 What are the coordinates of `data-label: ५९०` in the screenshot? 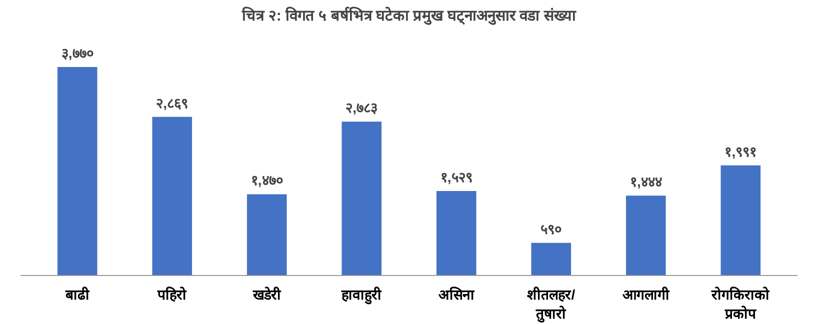 It's located at (551, 228).